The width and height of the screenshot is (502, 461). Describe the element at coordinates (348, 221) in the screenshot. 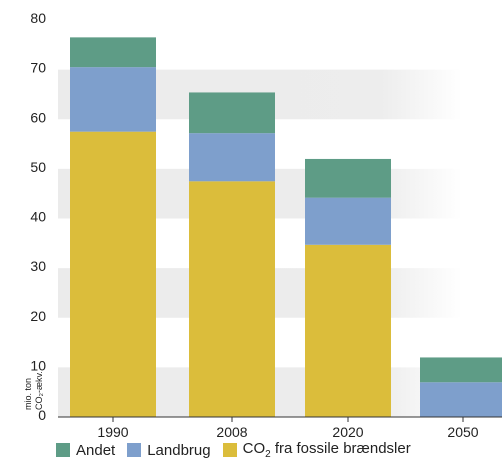

I see `bar-segment-landbrug-2020` at that location.